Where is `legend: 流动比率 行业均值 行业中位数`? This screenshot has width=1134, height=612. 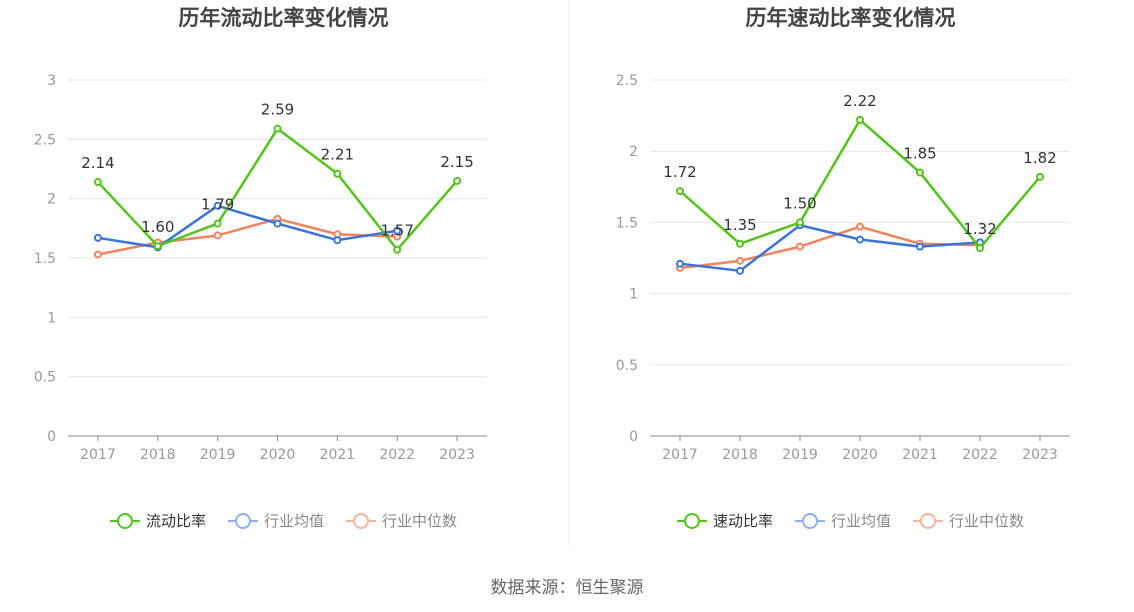 legend: 流动比率 行业均值 行业中位数 is located at coordinates (283, 520).